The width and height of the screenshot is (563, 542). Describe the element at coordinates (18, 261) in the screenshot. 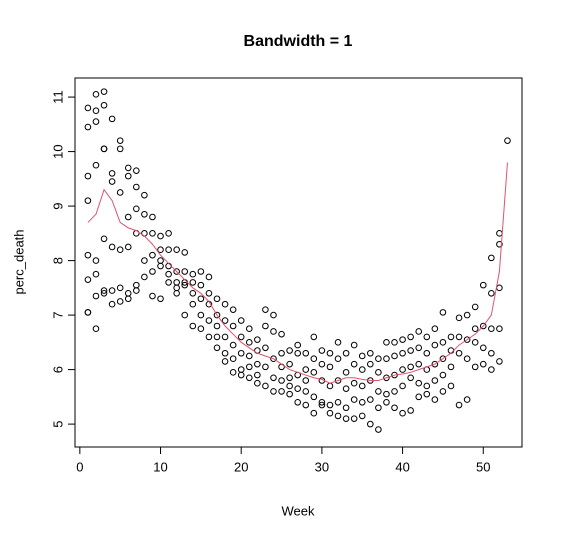

I see `y-axis-label: perc_death` at that location.